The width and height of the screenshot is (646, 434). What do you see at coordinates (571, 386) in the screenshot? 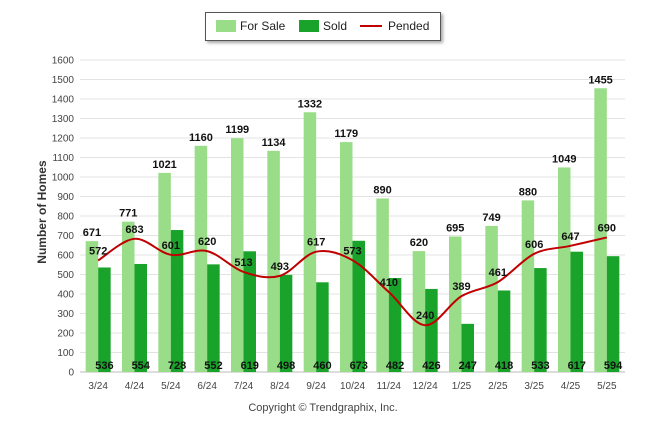
I see `x-tick-label: 4/25` at bounding box center [571, 386].